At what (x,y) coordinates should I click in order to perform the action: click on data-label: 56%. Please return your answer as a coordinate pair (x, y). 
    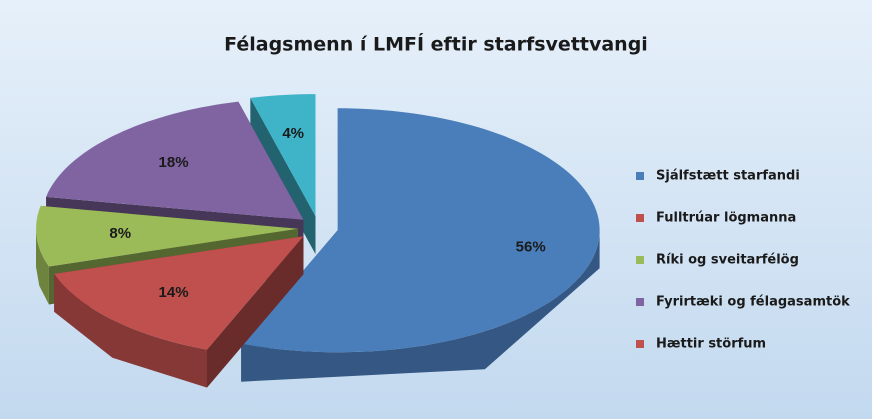
    Looking at the image, I should click on (531, 246).